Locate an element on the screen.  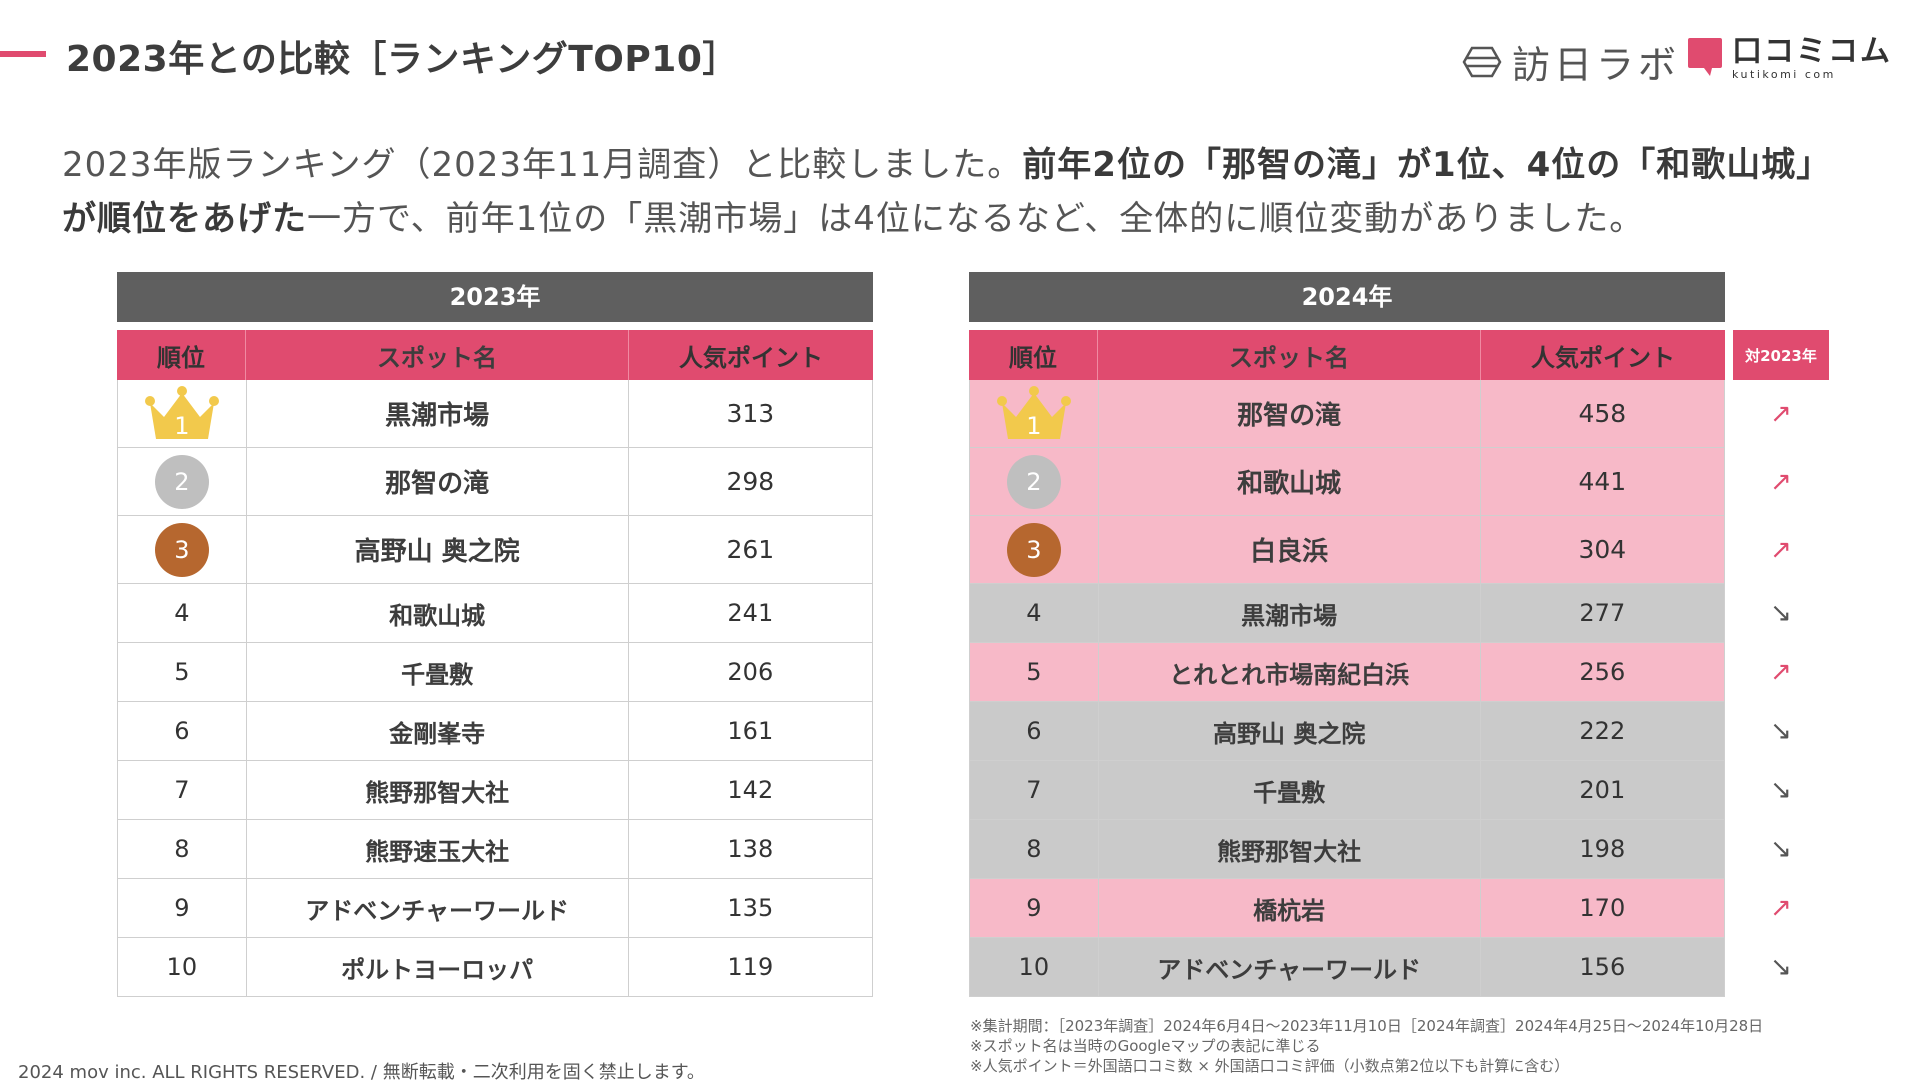
points-value: 304 is located at coordinates (1602, 549).